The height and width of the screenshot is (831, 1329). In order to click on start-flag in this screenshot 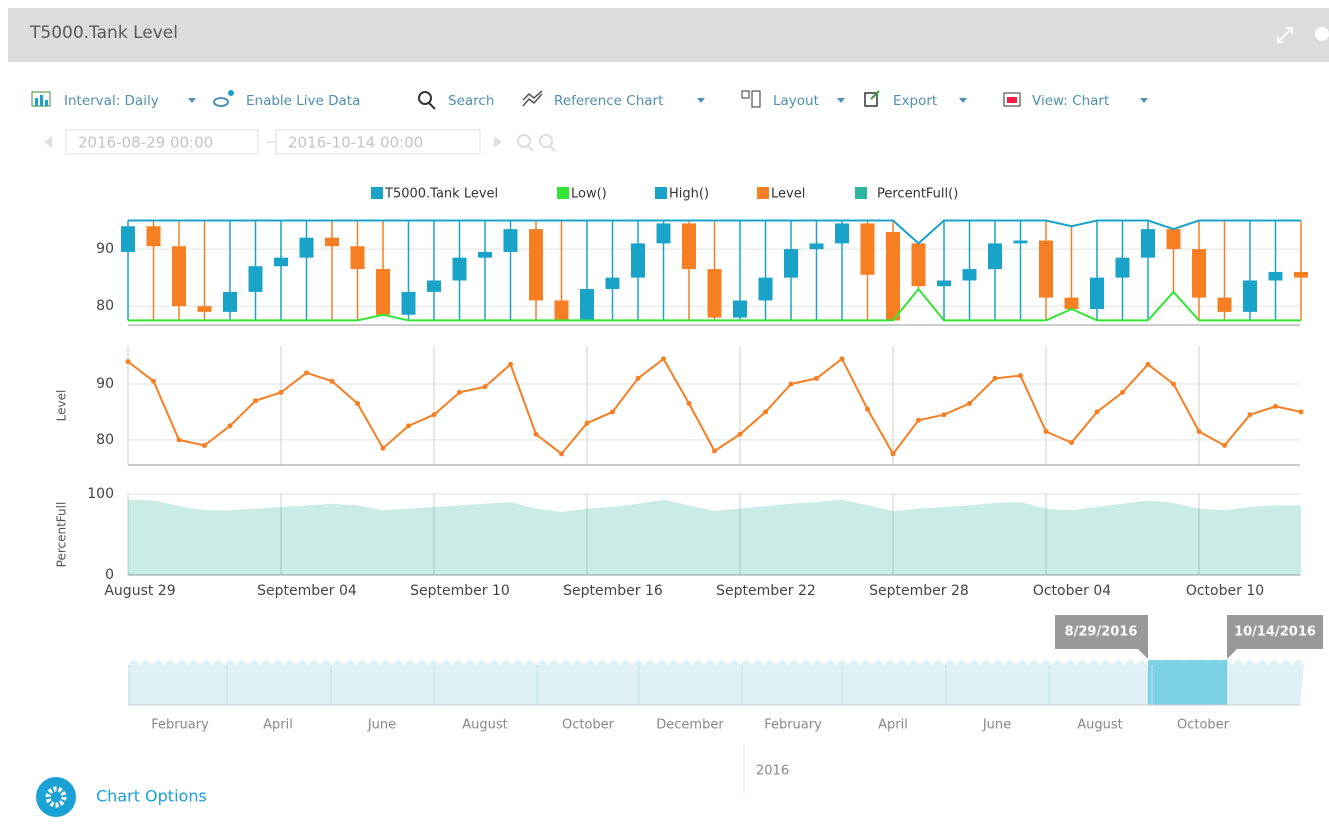, I will do `click(1101, 632)`.